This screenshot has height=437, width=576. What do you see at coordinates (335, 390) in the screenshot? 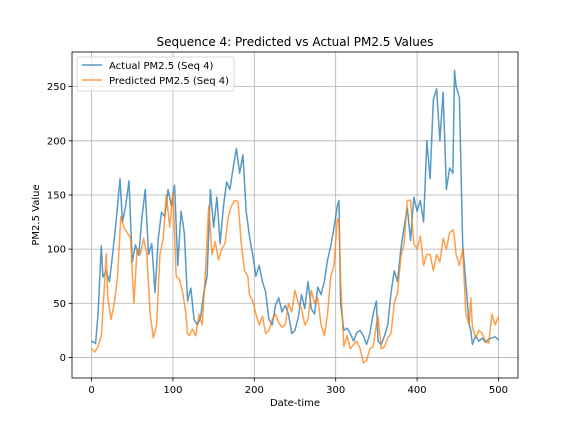
I see `x-tick-label: 300` at bounding box center [335, 390].